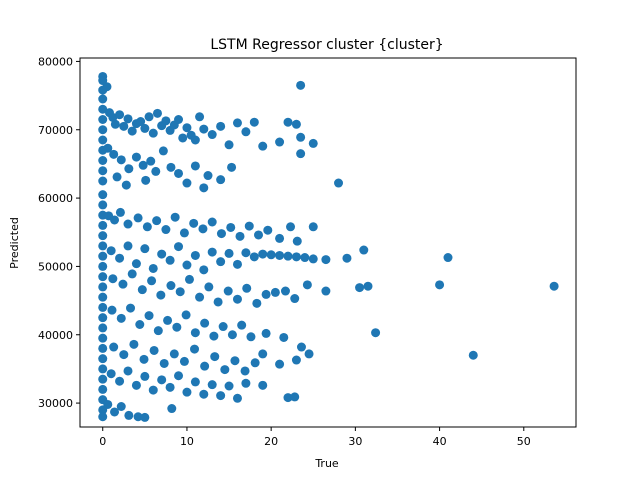 This screenshot has width=640, height=480. What do you see at coordinates (55, 198) in the screenshot?
I see `y-tick-label: 60000` at bounding box center [55, 198].